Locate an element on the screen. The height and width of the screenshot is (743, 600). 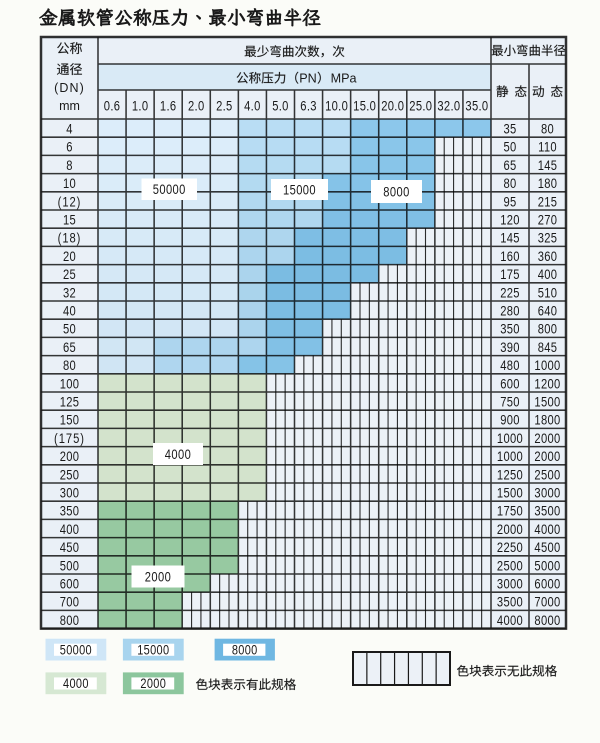
svg-text: 325 is located at coordinates (548, 238).